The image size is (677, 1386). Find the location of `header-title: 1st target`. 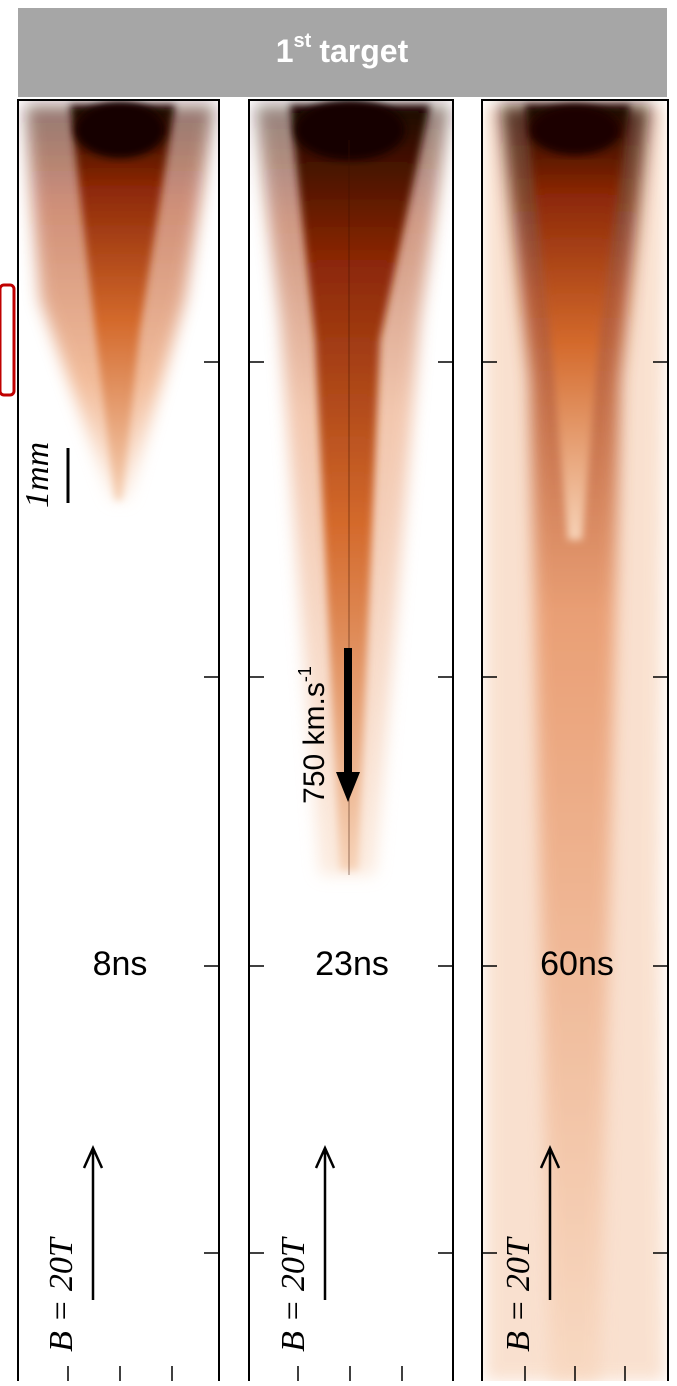

header-title: 1st target is located at coordinates (342, 49).